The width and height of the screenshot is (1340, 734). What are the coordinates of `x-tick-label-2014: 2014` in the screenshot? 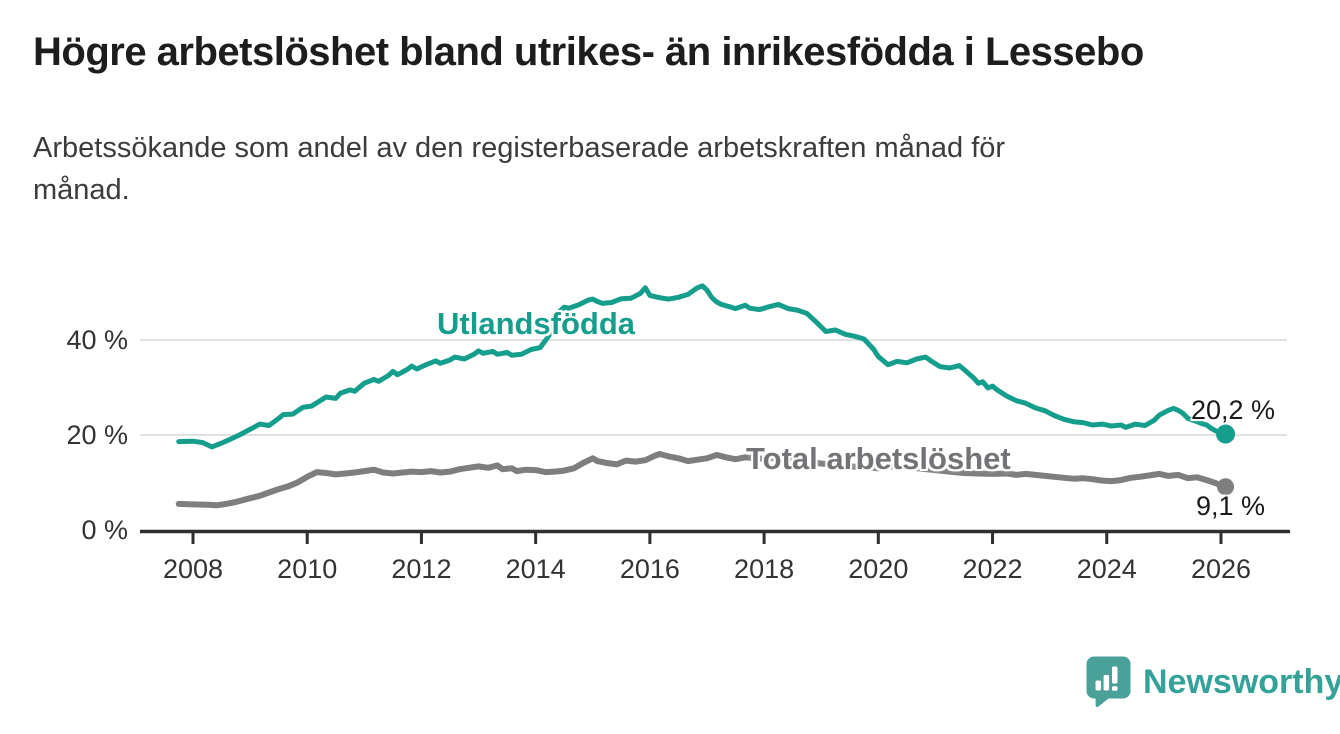 It's located at (536, 569).